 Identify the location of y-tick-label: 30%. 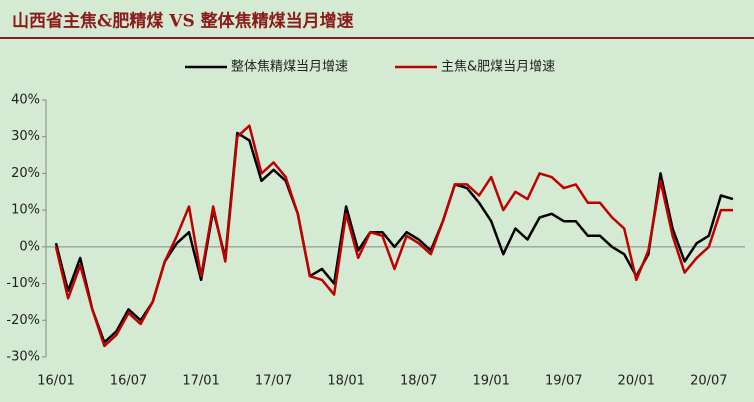
(25, 136).